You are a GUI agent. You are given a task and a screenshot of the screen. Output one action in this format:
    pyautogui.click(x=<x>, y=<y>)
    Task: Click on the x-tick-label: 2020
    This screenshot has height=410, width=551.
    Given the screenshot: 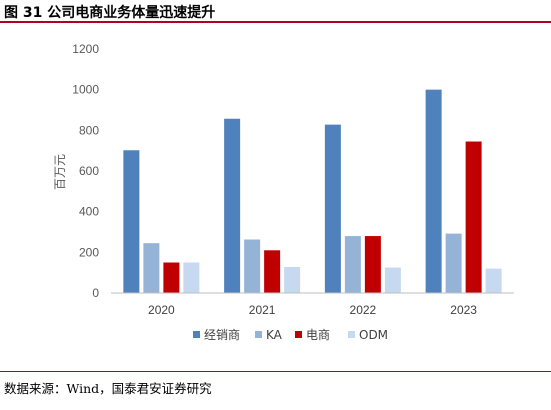 What is the action you would take?
    pyautogui.click(x=161, y=310)
    